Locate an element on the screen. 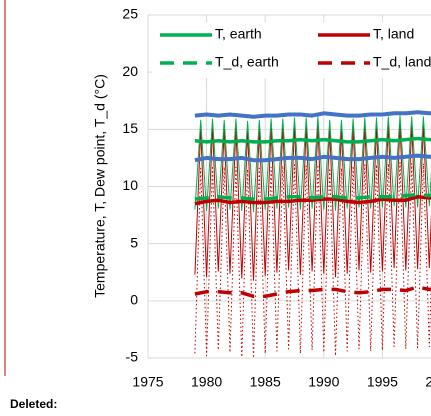  x-tick-label: 1985 is located at coordinates (265, 382).